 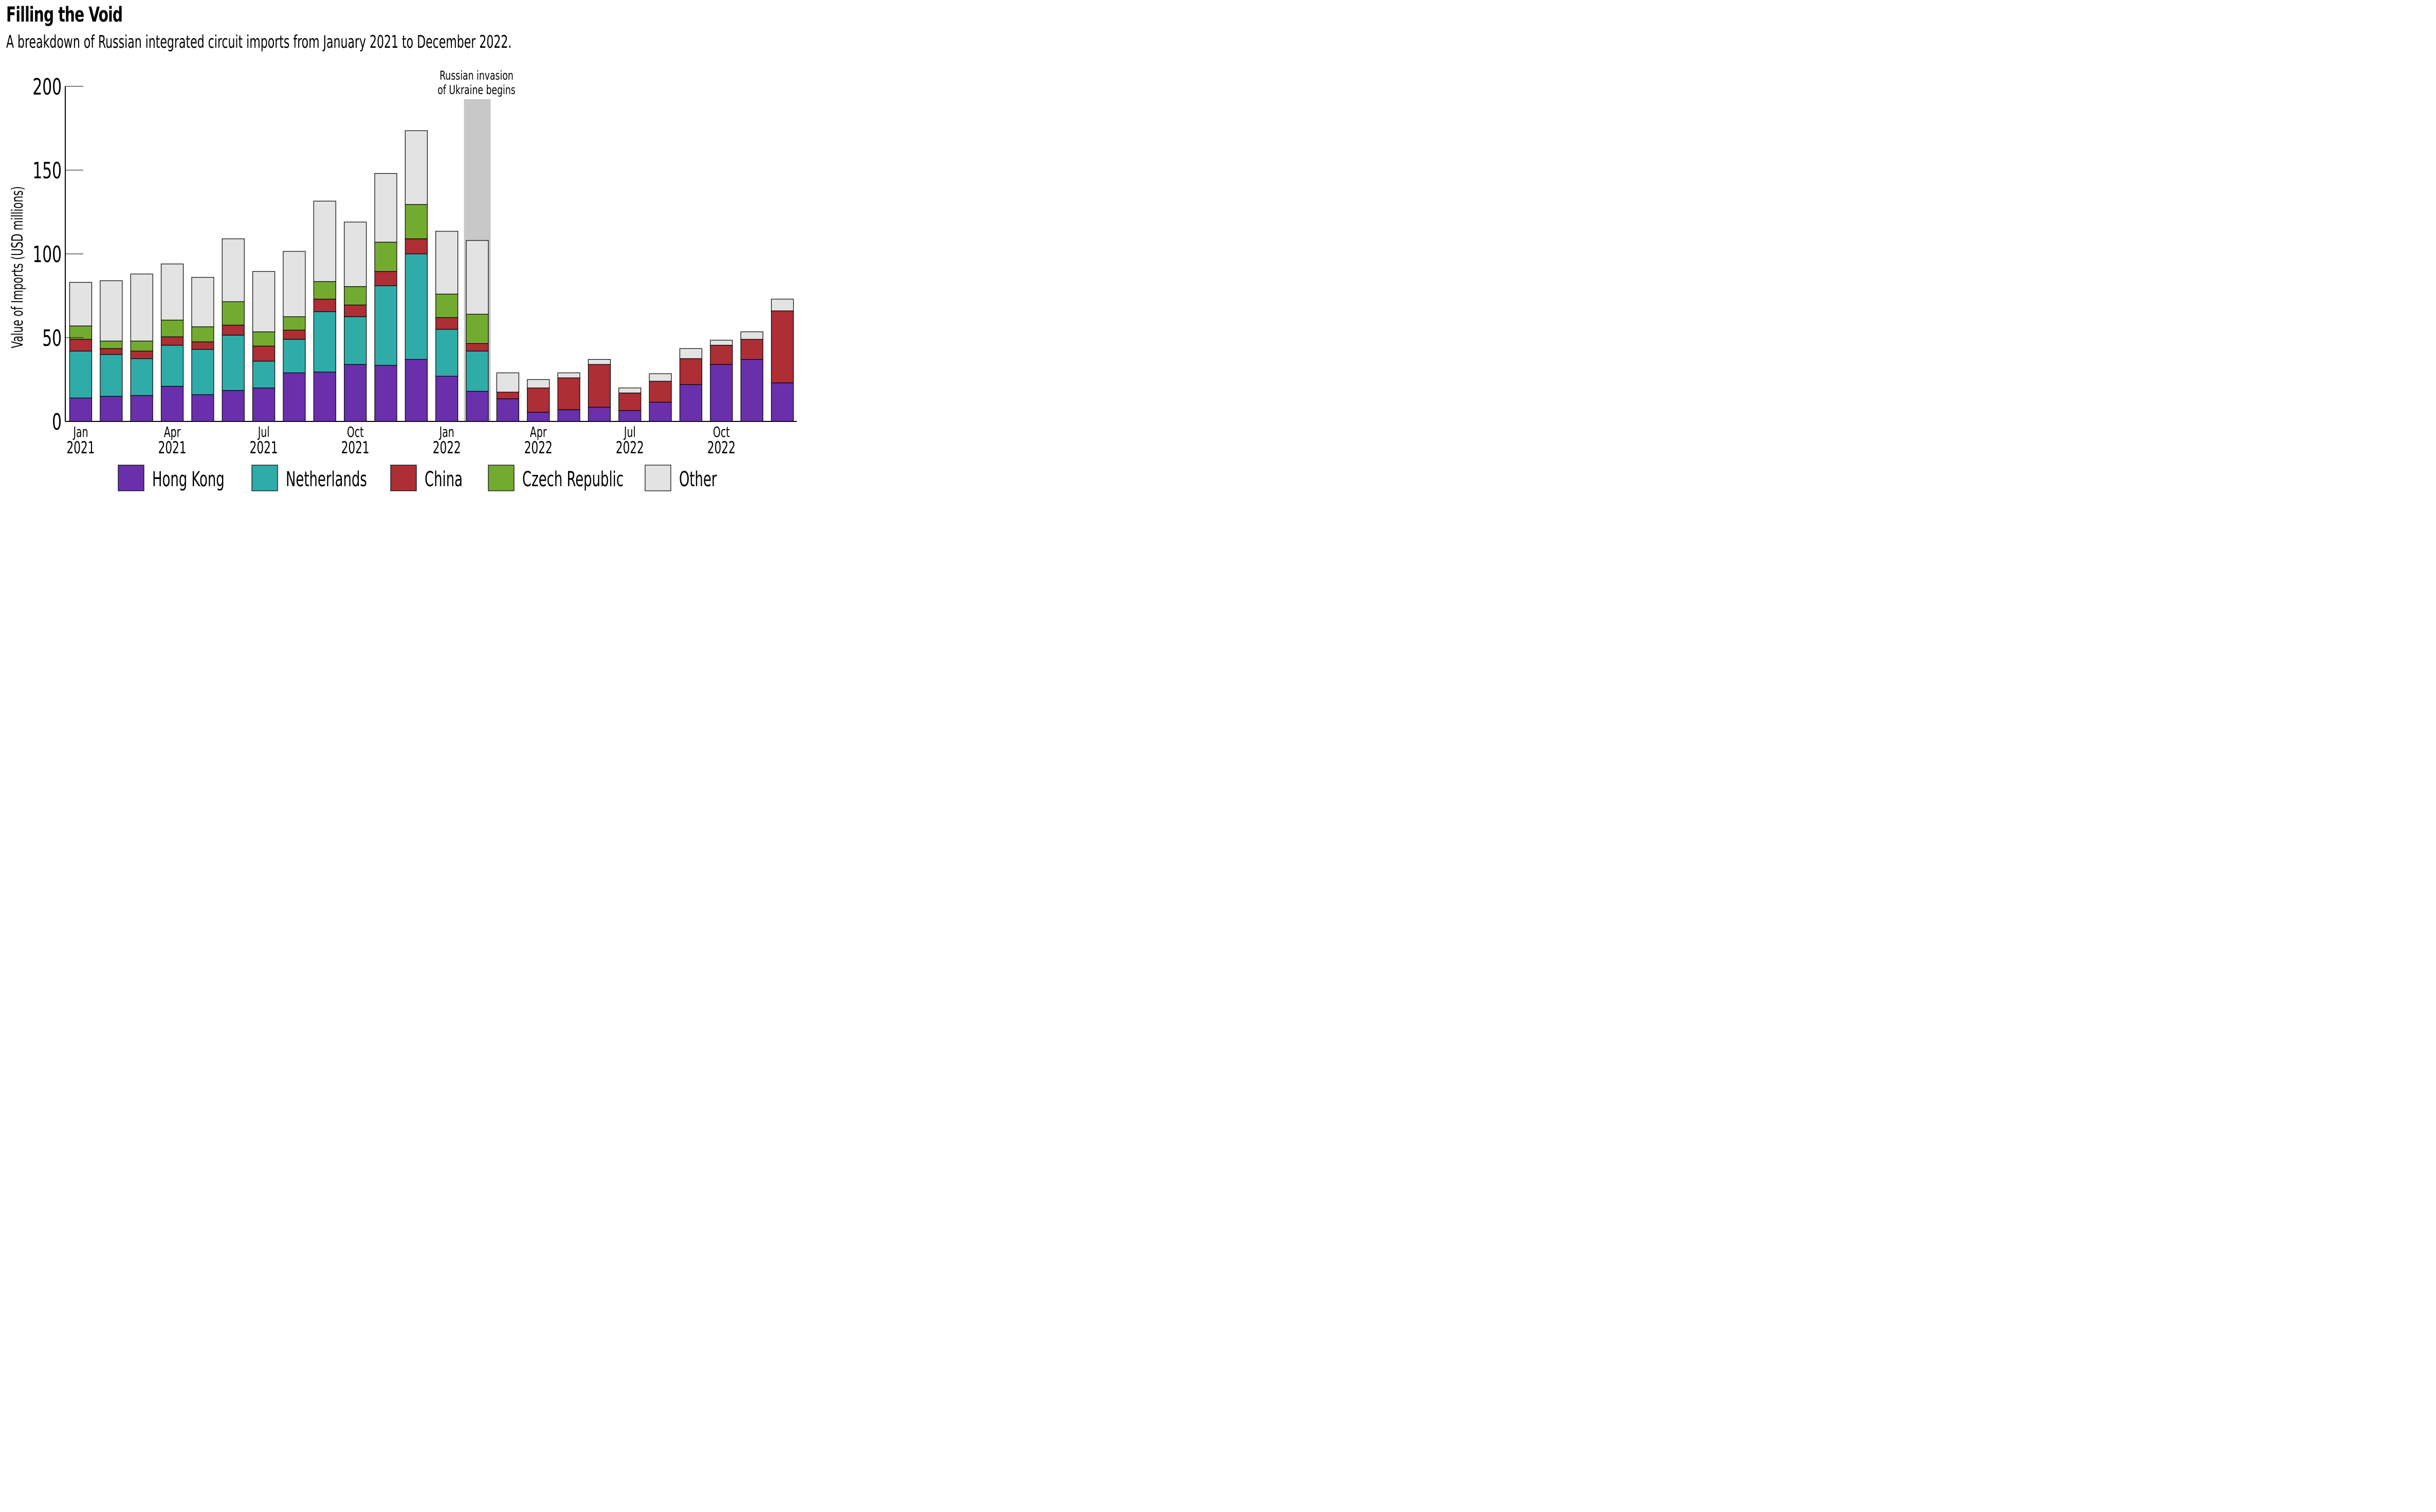 I want to click on annotation-line-1: Russian invasion, so click(x=477, y=76).